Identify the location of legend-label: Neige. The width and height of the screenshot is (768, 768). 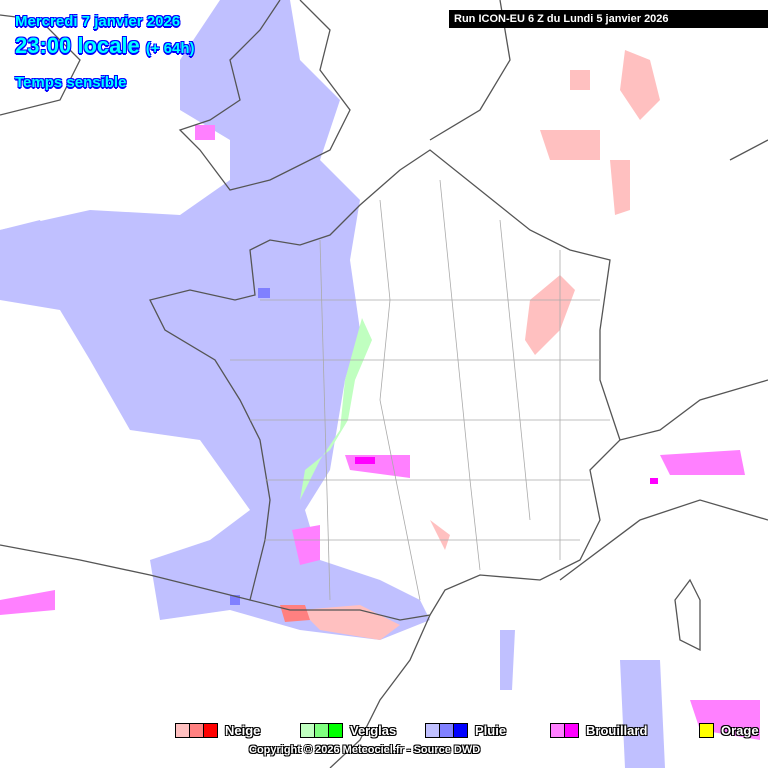
(243, 730).